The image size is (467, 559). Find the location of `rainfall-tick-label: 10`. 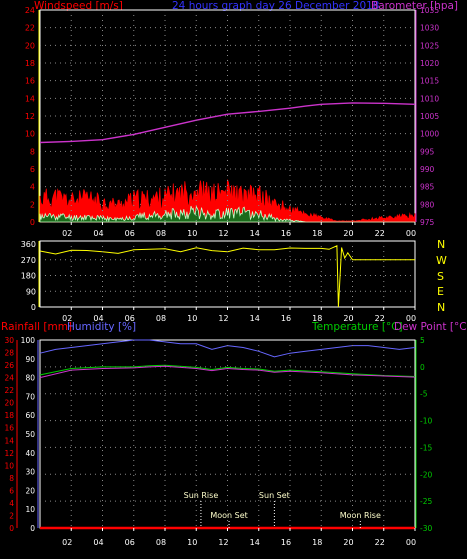

rainfall-tick-label: 10 is located at coordinates (9, 465).